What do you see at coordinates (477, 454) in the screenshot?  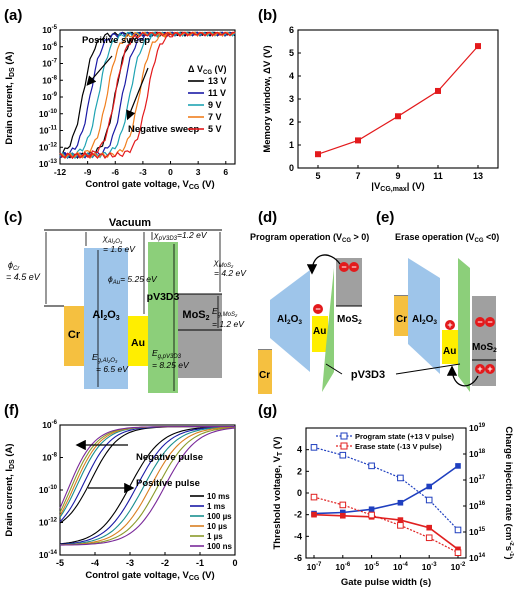 I see `g-ytick-right-label: 1018` at bounding box center [477, 454].